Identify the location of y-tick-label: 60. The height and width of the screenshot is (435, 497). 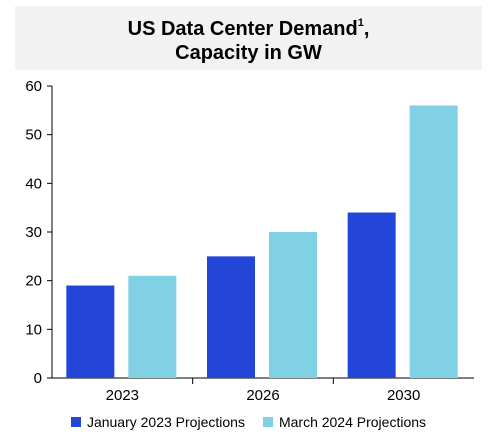
(33, 86).